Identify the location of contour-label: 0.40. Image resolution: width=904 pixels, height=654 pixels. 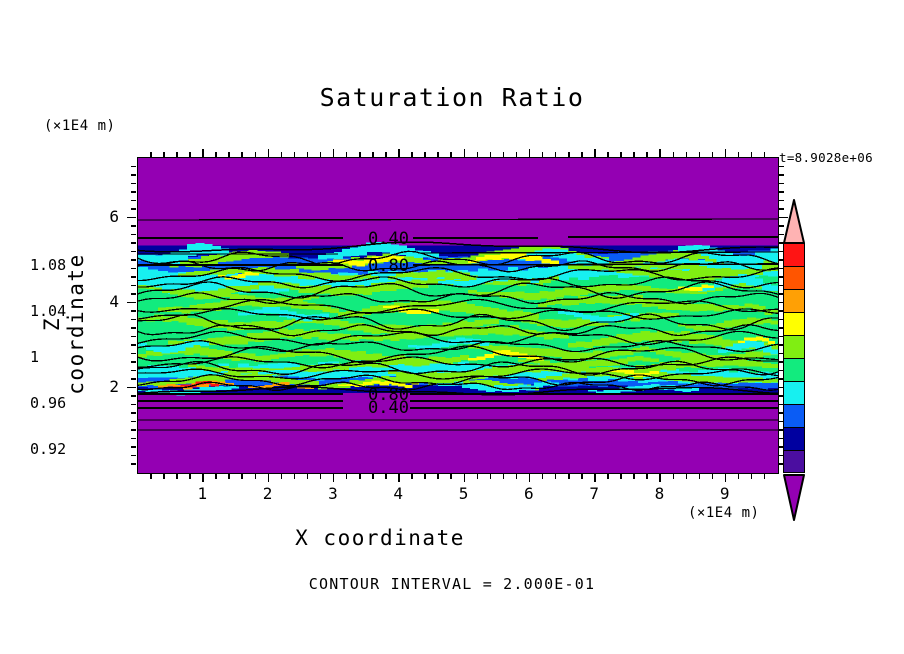
(388, 408).